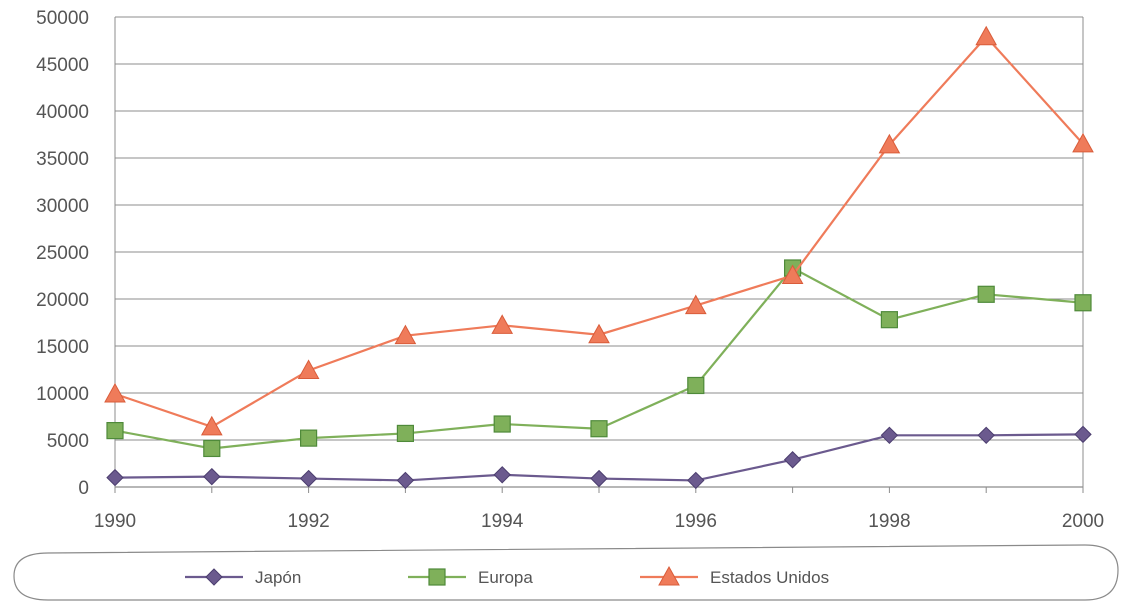 Image resolution: width=1123 pixels, height=602 pixels. I want to click on legend: Japón Europa Estados Unidos, so click(566, 572).